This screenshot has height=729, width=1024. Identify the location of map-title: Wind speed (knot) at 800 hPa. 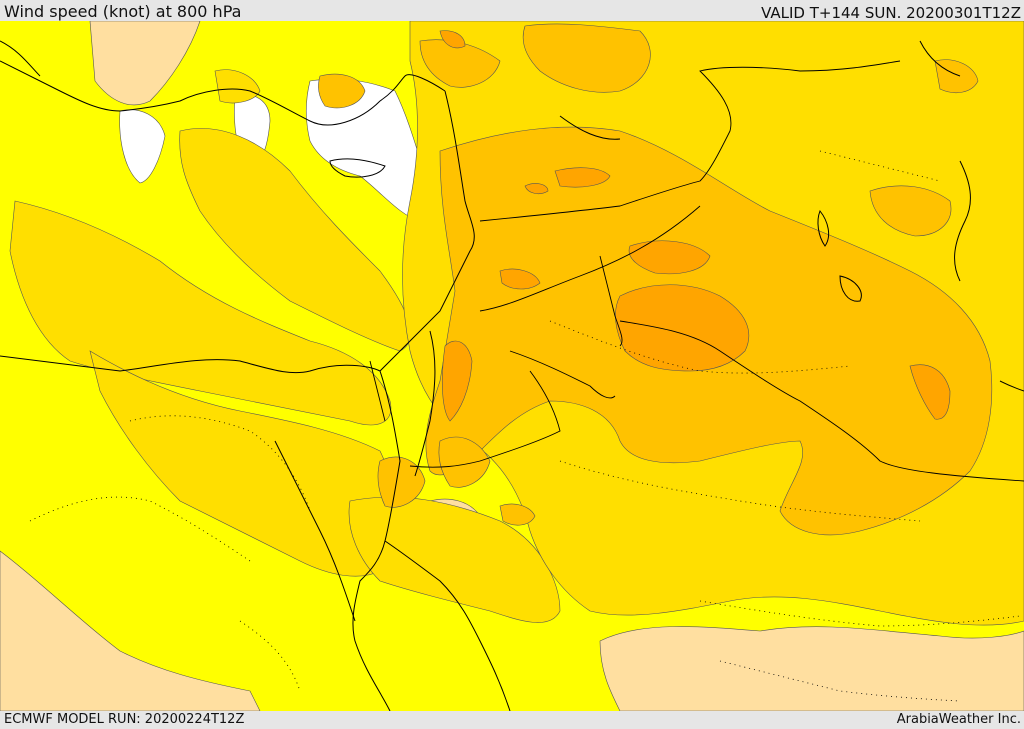
(123, 11).